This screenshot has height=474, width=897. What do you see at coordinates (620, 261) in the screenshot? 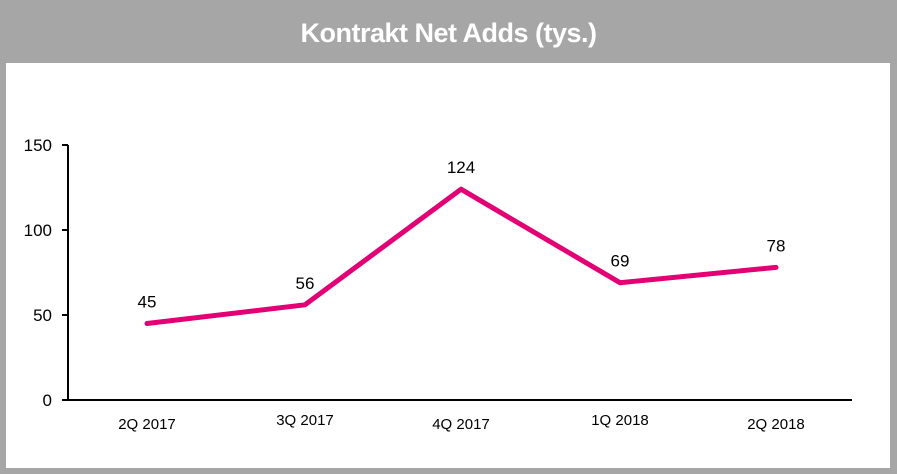
I see `data-label: 69` at bounding box center [620, 261].